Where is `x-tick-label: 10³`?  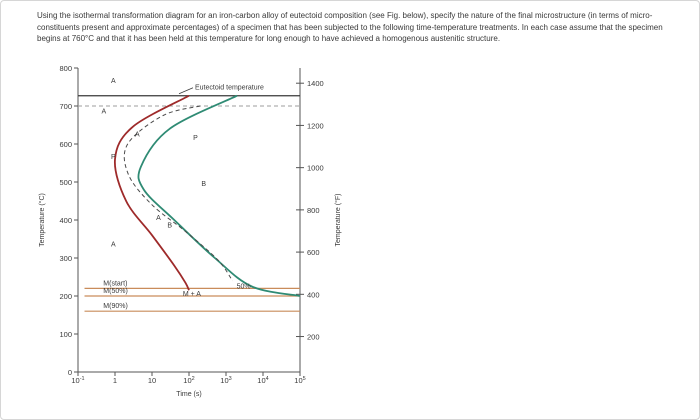
x-tick-label: 10³ is located at coordinates (225, 380).